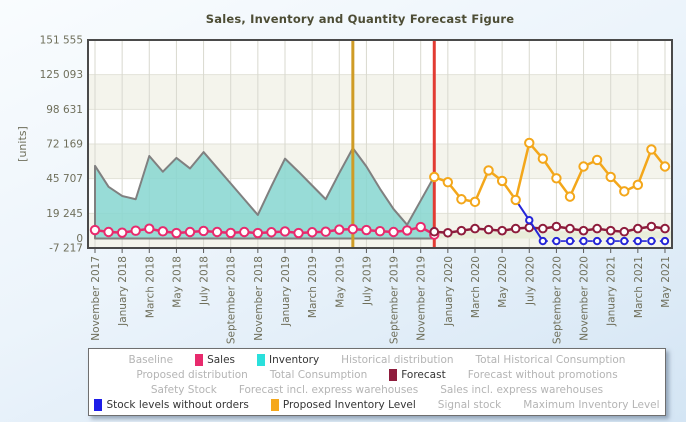 The image size is (686, 422). What do you see at coordinates (61, 75) in the screenshot?
I see `y-tick-label: 125 093` at bounding box center [61, 75].